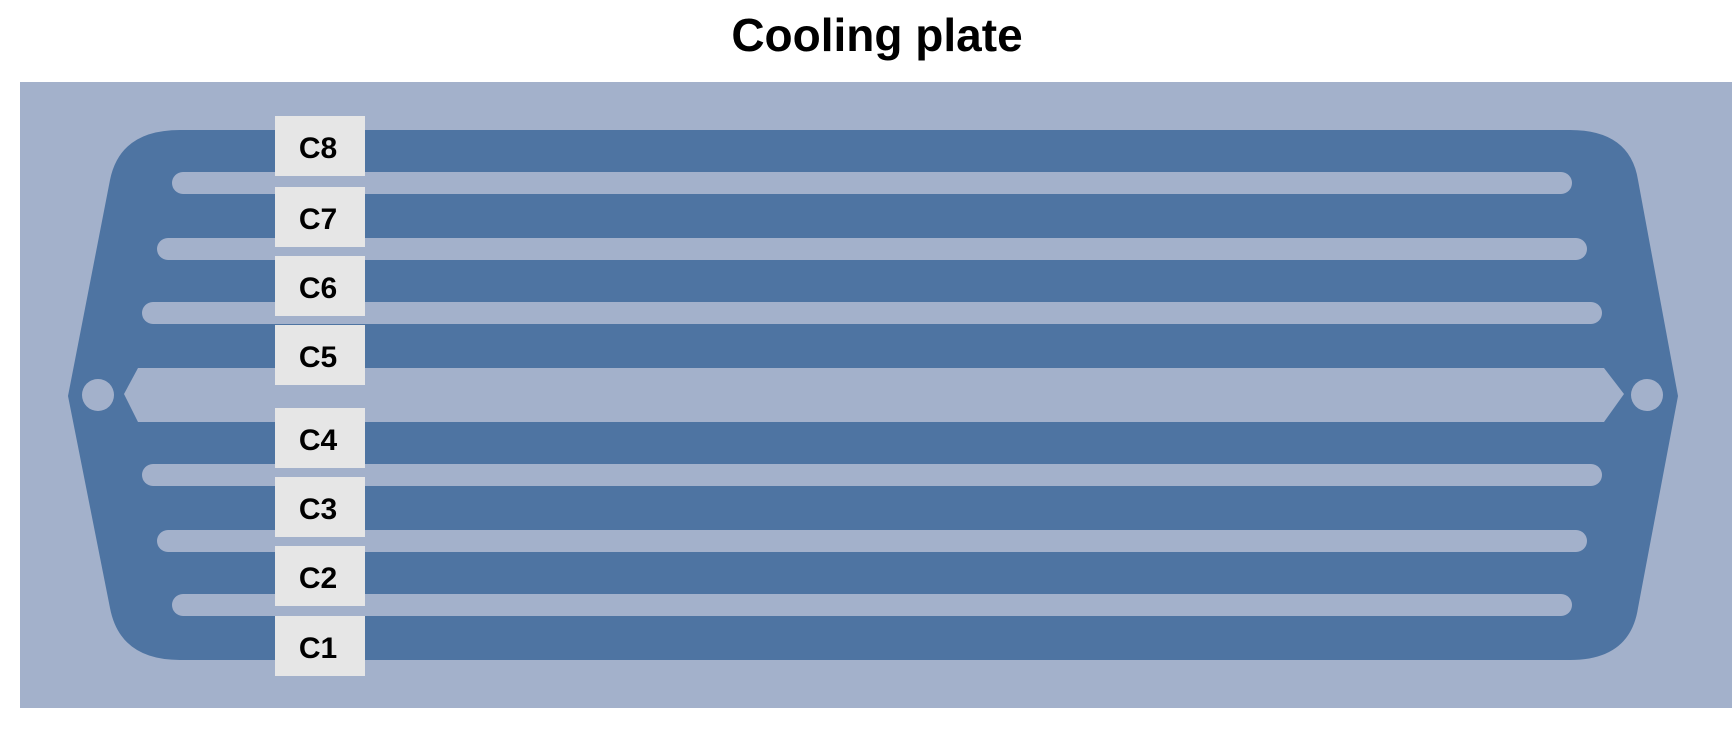 This screenshot has width=1734, height=740. What do you see at coordinates (877, 35) in the screenshot?
I see `page-title: Cooling plate` at bounding box center [877, 35].